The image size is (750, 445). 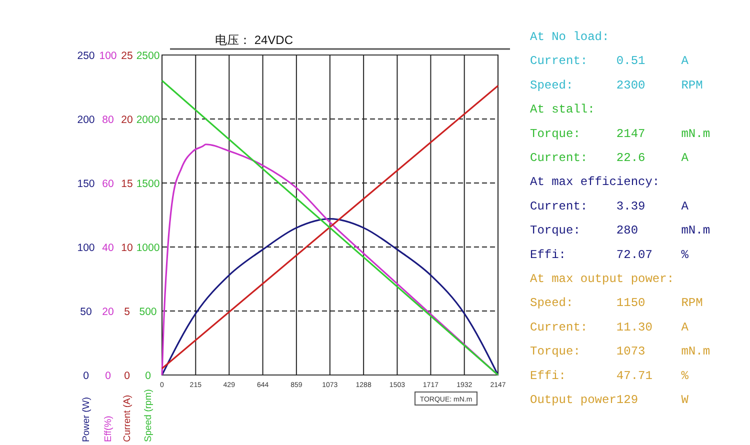 I want to click on chart-title: 电压： 24VDC, so click(x=254, y=40).